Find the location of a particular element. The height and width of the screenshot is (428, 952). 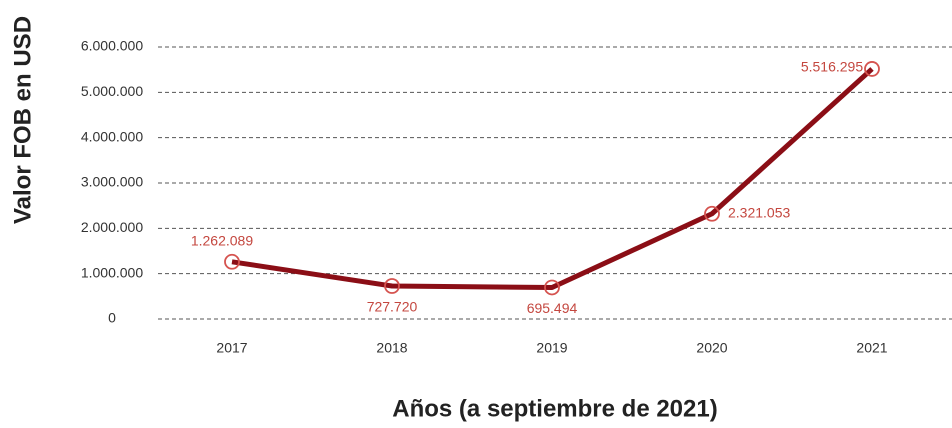

data-label: 695.494 is located at coordinates (552, 308).